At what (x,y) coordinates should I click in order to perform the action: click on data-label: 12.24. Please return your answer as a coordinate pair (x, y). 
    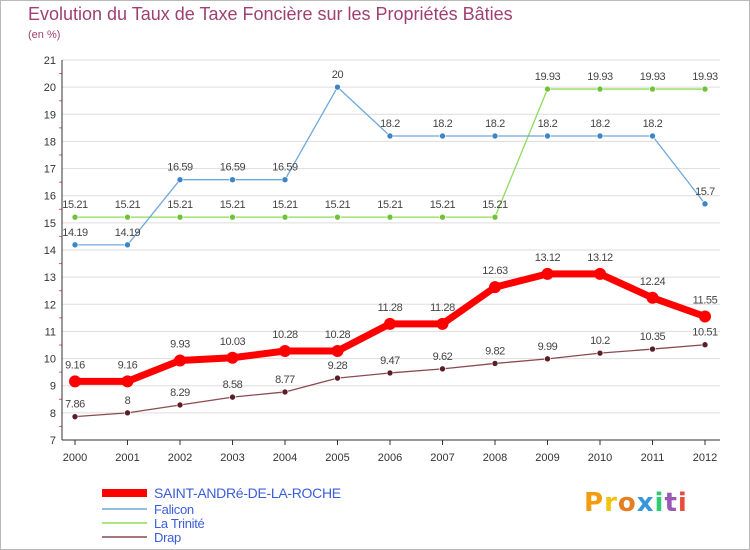
    Looking at the image, I should click on (653, 282).